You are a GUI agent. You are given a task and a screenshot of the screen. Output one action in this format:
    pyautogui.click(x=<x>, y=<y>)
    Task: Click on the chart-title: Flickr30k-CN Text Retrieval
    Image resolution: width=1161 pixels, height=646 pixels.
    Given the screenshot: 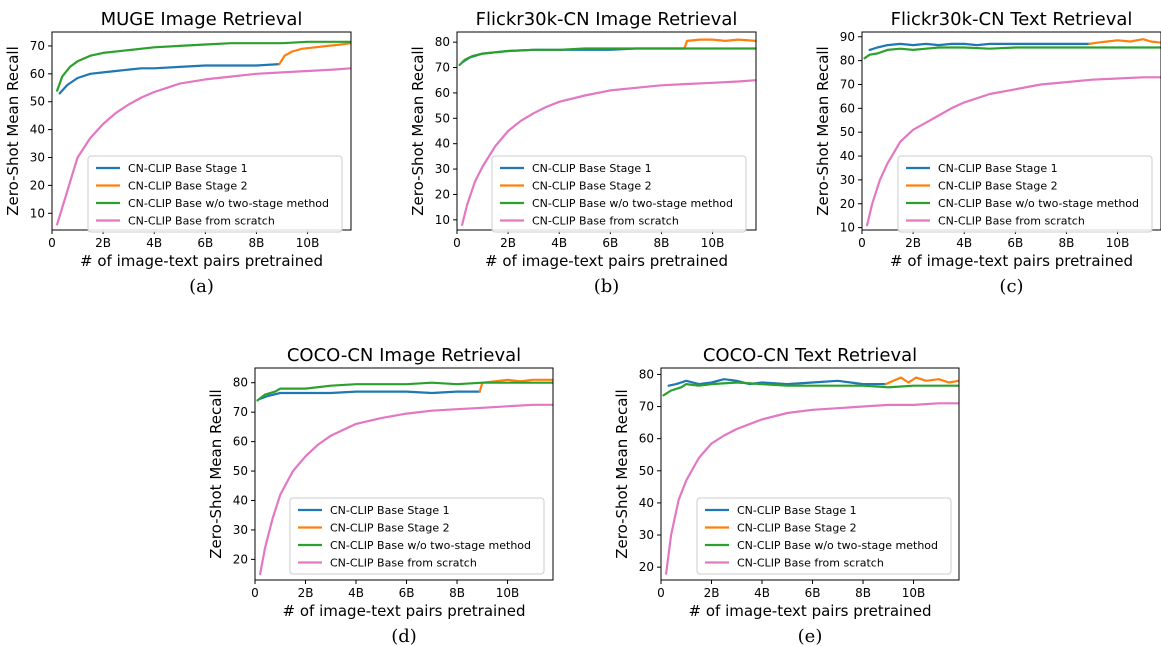 What is the action you would take?
    pyautogui.click(x=1012, y=19)
    